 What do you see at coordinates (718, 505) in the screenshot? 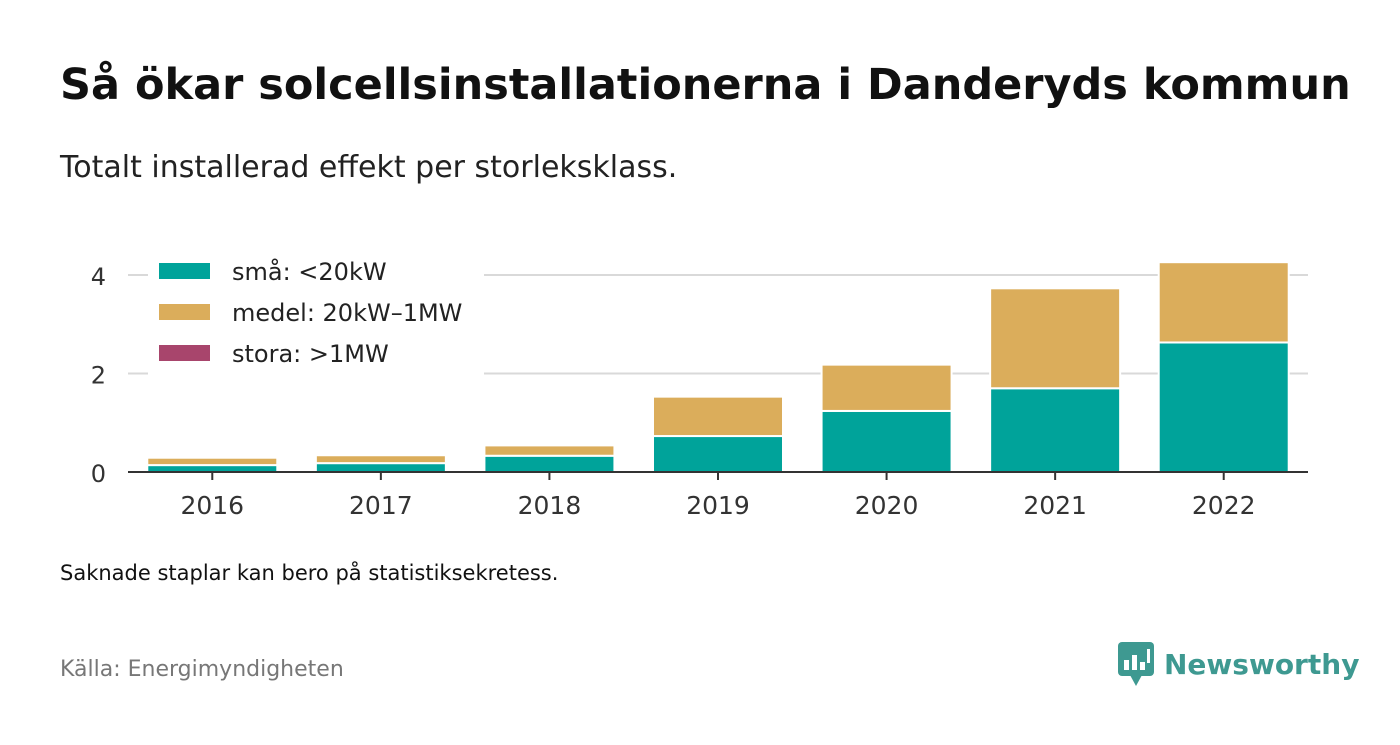
I see `x-tick-label: 2019` at bounding box center [718, 505].